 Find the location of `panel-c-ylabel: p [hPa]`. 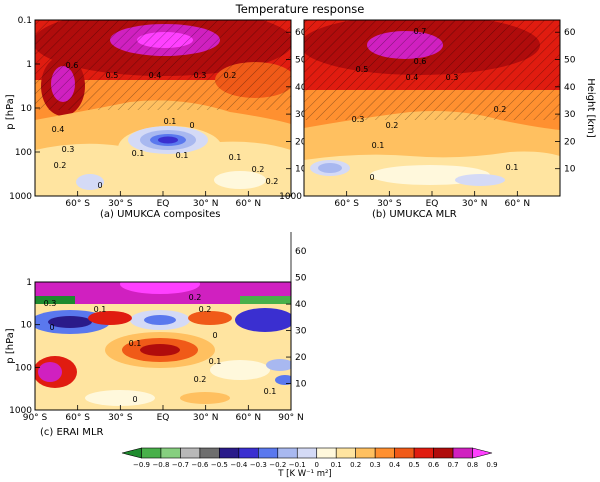

panel-c-ylabel: p [hPa] is located at coordinates (10, 345).